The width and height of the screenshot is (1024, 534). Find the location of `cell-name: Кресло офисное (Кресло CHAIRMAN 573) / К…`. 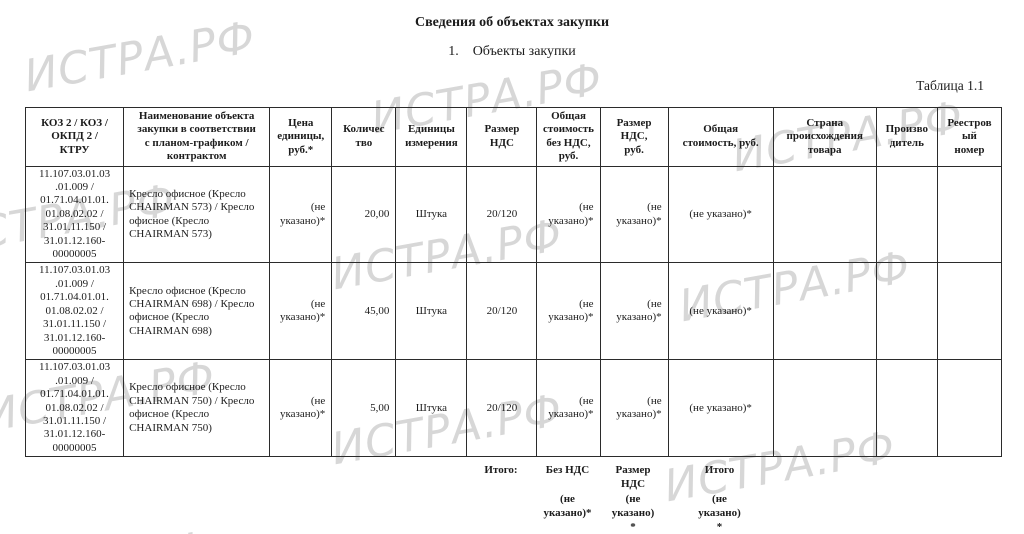

cell-name: Кресло офисное (Кресло CHAIRMAN 573) / К… is located at coordinates (197, 214).